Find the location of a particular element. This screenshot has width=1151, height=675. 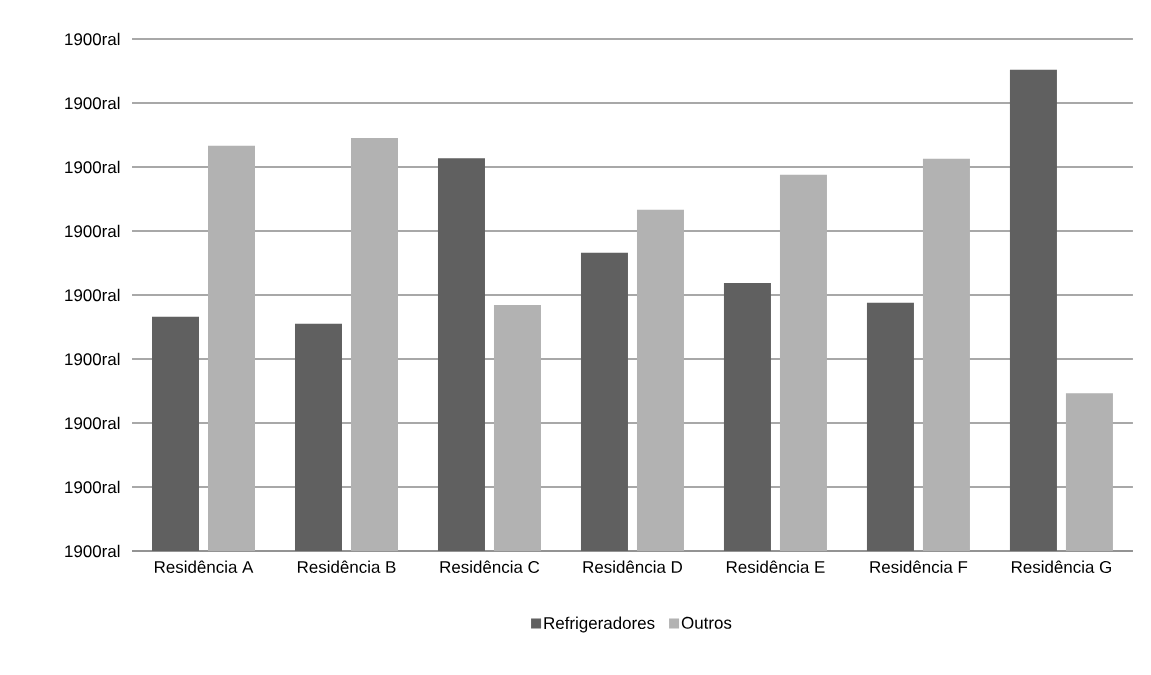

x-tick-label: Residência B is located at coordinates (346, 567).